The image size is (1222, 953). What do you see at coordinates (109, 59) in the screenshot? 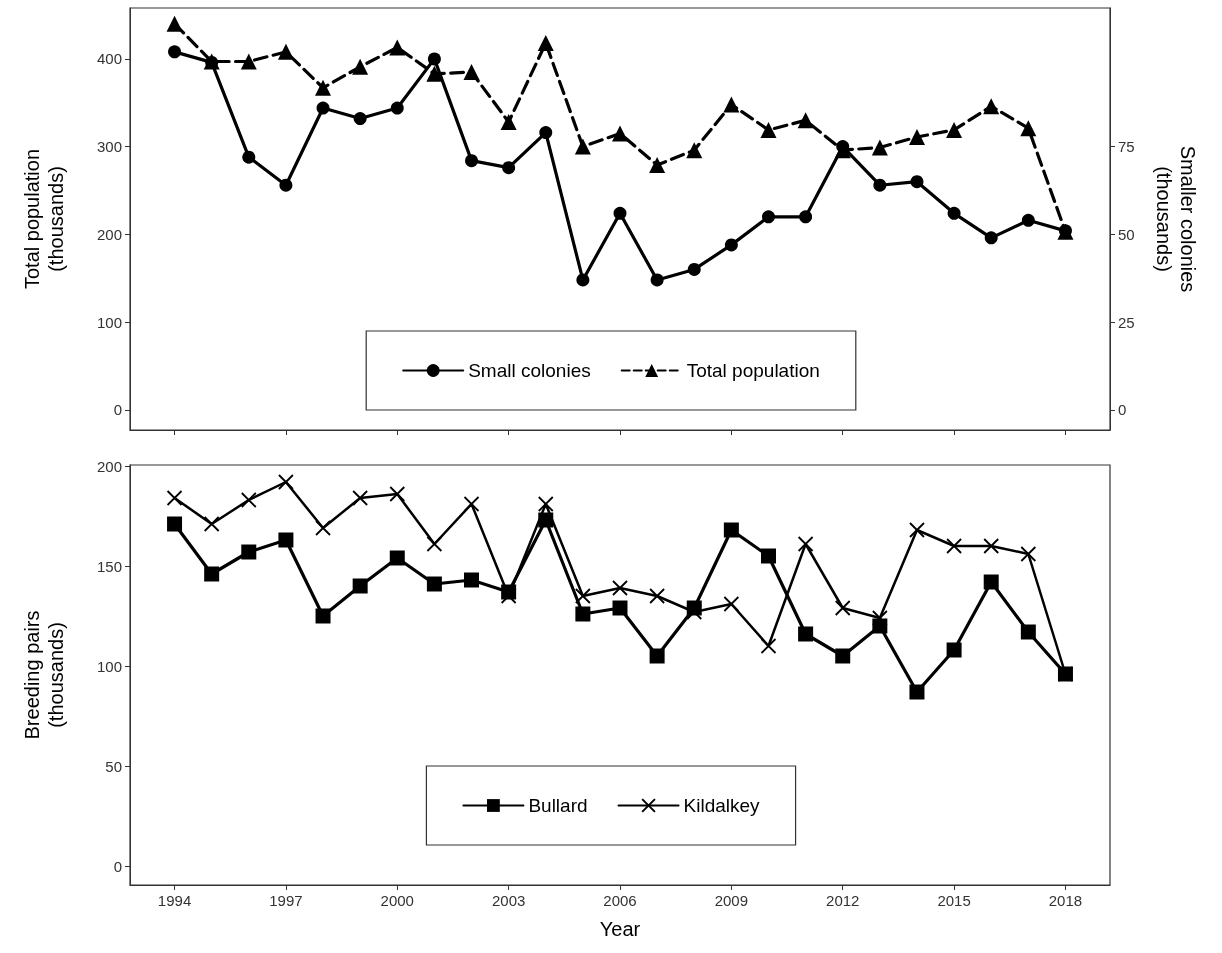
I see `y-tick-label: 400` at bounding box center [109, 59].